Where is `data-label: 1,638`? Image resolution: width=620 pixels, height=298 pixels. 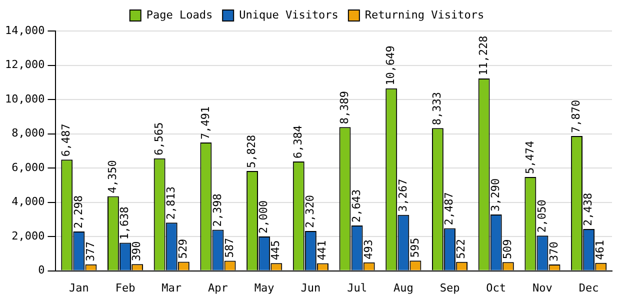
data-label: 1,638 is located at coordinates (125, 223).